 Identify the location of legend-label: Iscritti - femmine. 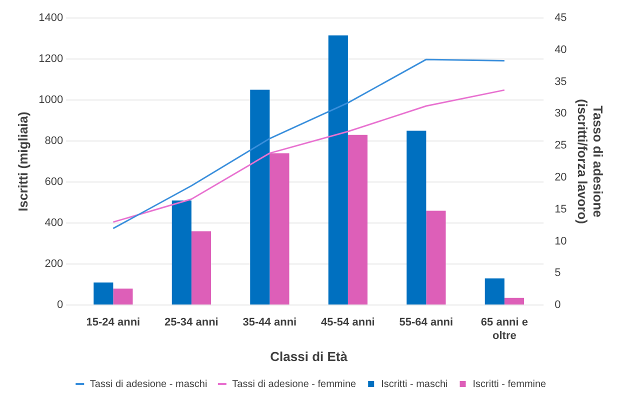
(509, 384).